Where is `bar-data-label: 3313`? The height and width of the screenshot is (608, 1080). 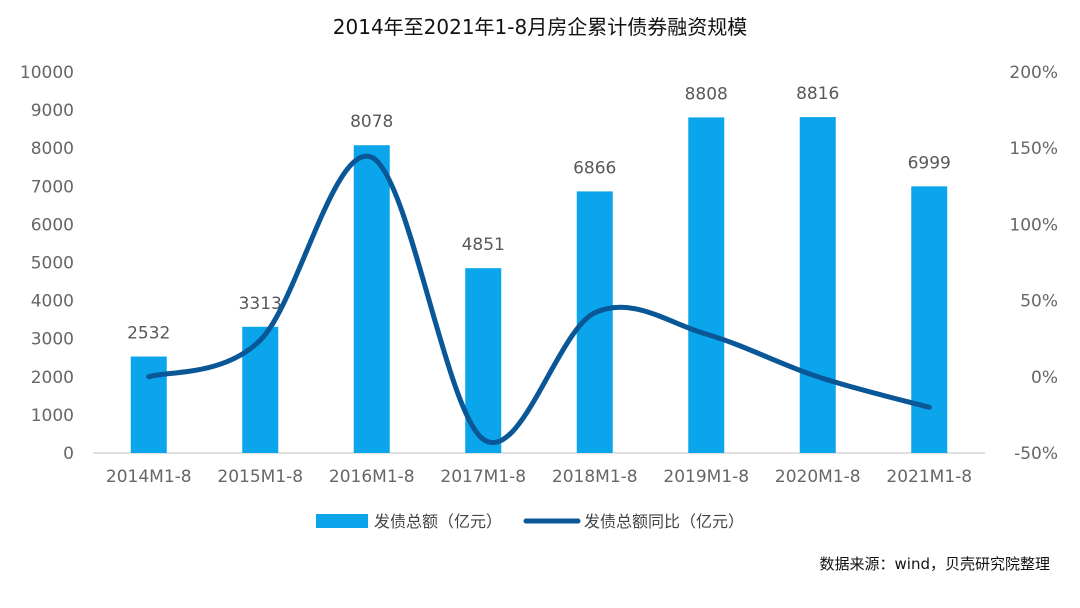
bar-data-label: 3313 is located at coordinates (260, 304).